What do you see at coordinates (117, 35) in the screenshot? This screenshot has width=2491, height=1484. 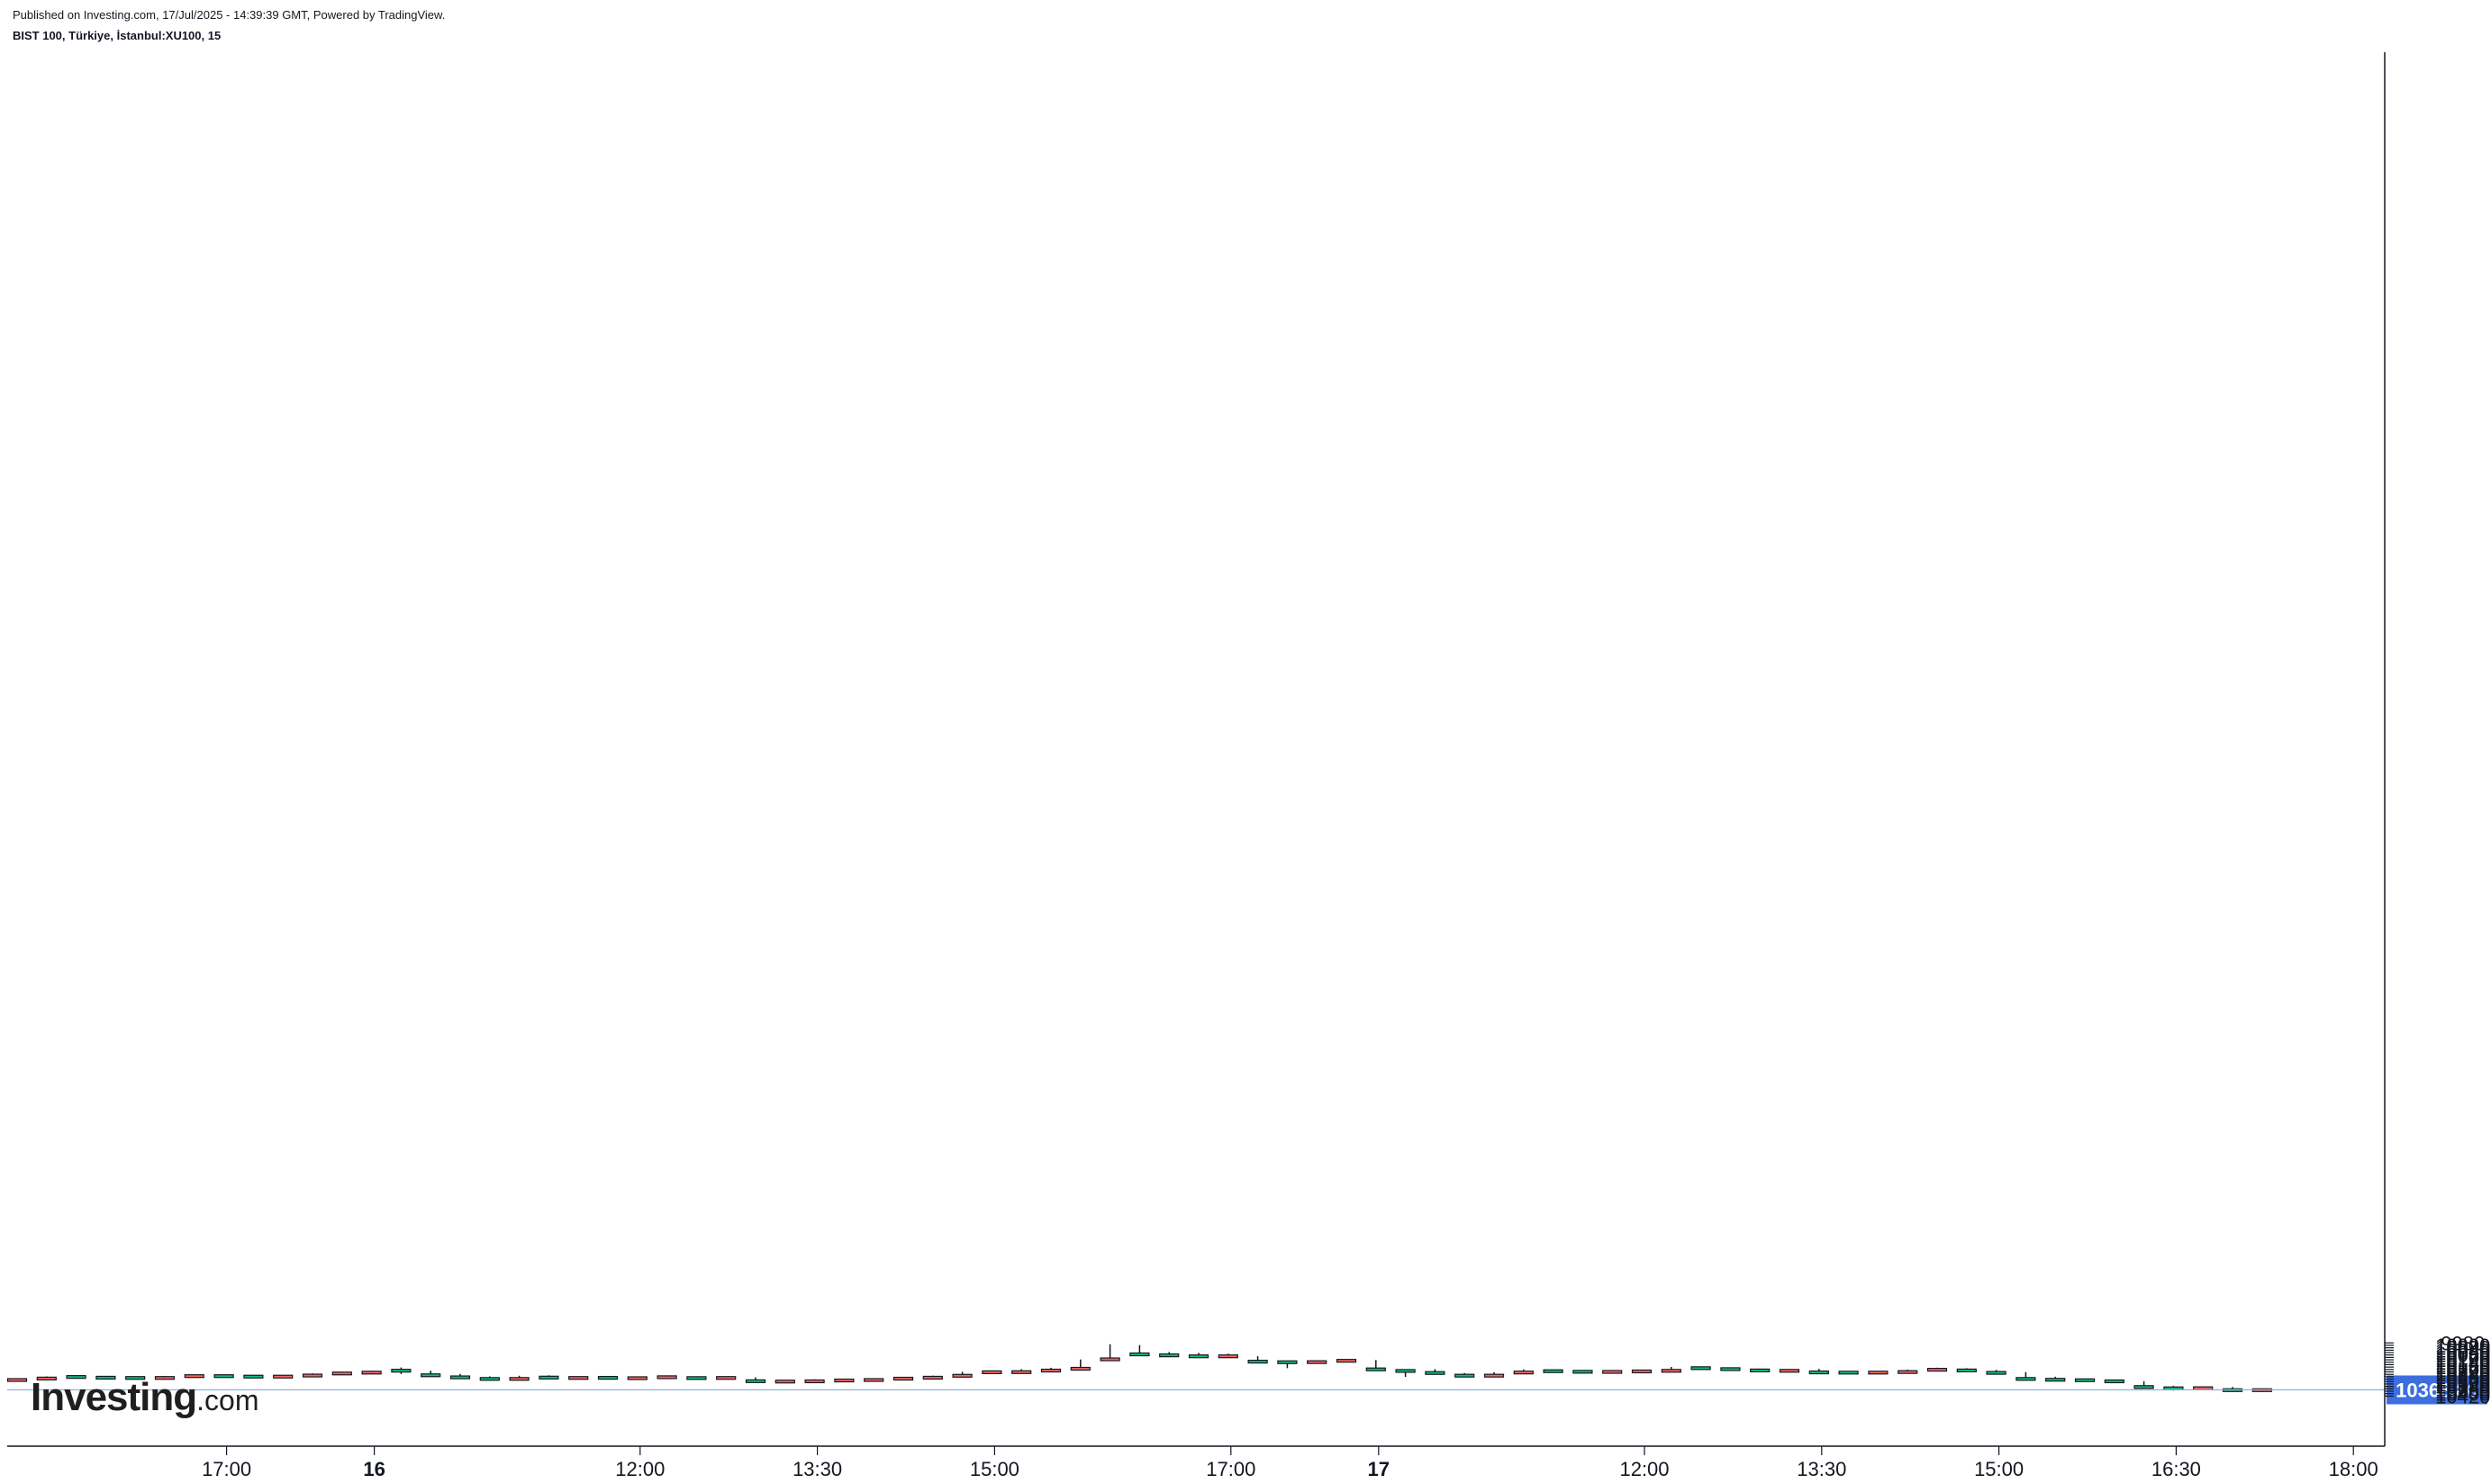 I see `symbol-title: BIST 100, Türkiye, İstanbul:XU100, 15` at bounding box center [117, 35].